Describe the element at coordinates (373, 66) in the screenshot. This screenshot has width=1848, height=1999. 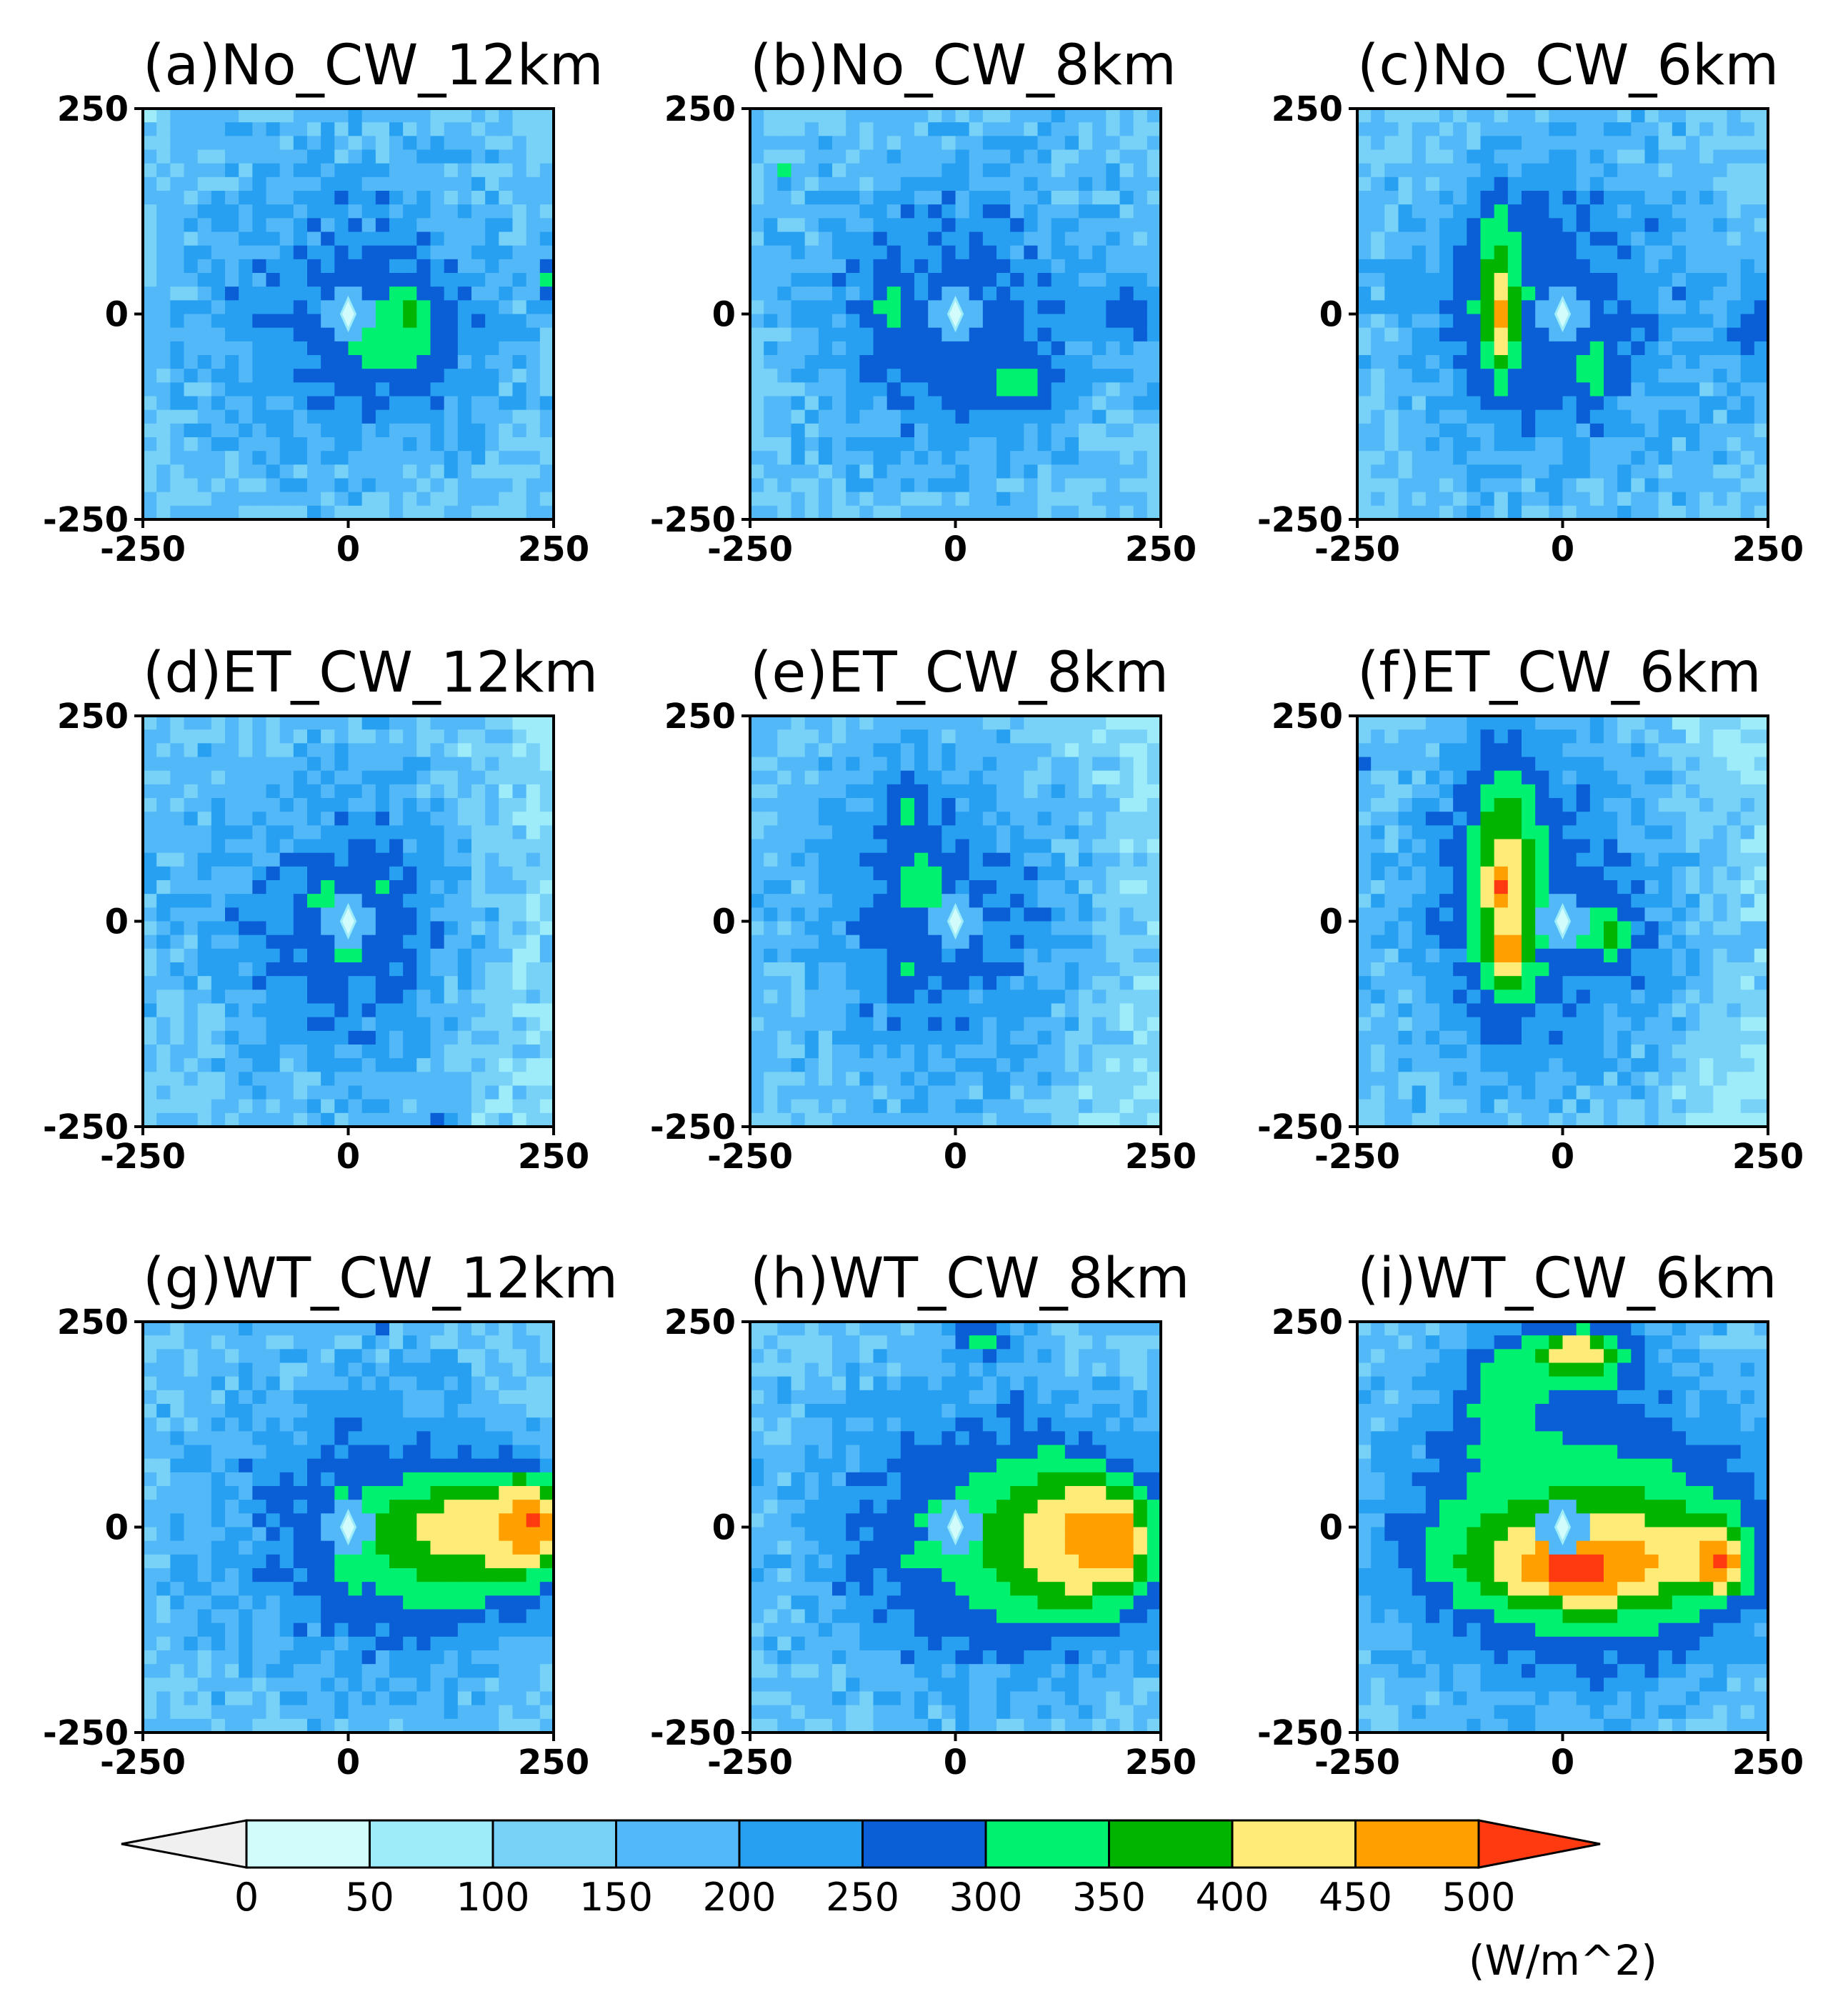
I see `panel-title: (a)No_CW_12km` at that location.